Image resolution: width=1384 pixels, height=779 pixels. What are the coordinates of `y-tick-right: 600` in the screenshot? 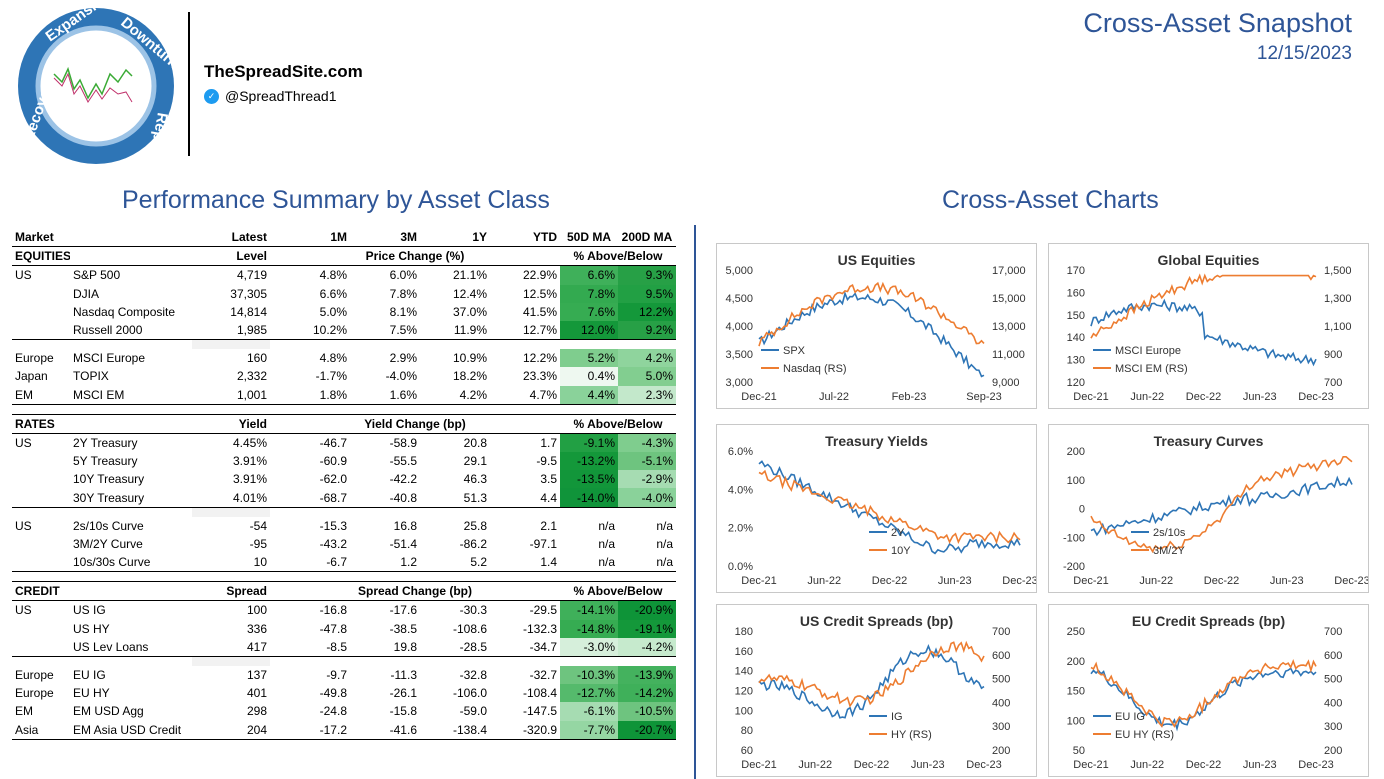 It's located at (1001, 656).